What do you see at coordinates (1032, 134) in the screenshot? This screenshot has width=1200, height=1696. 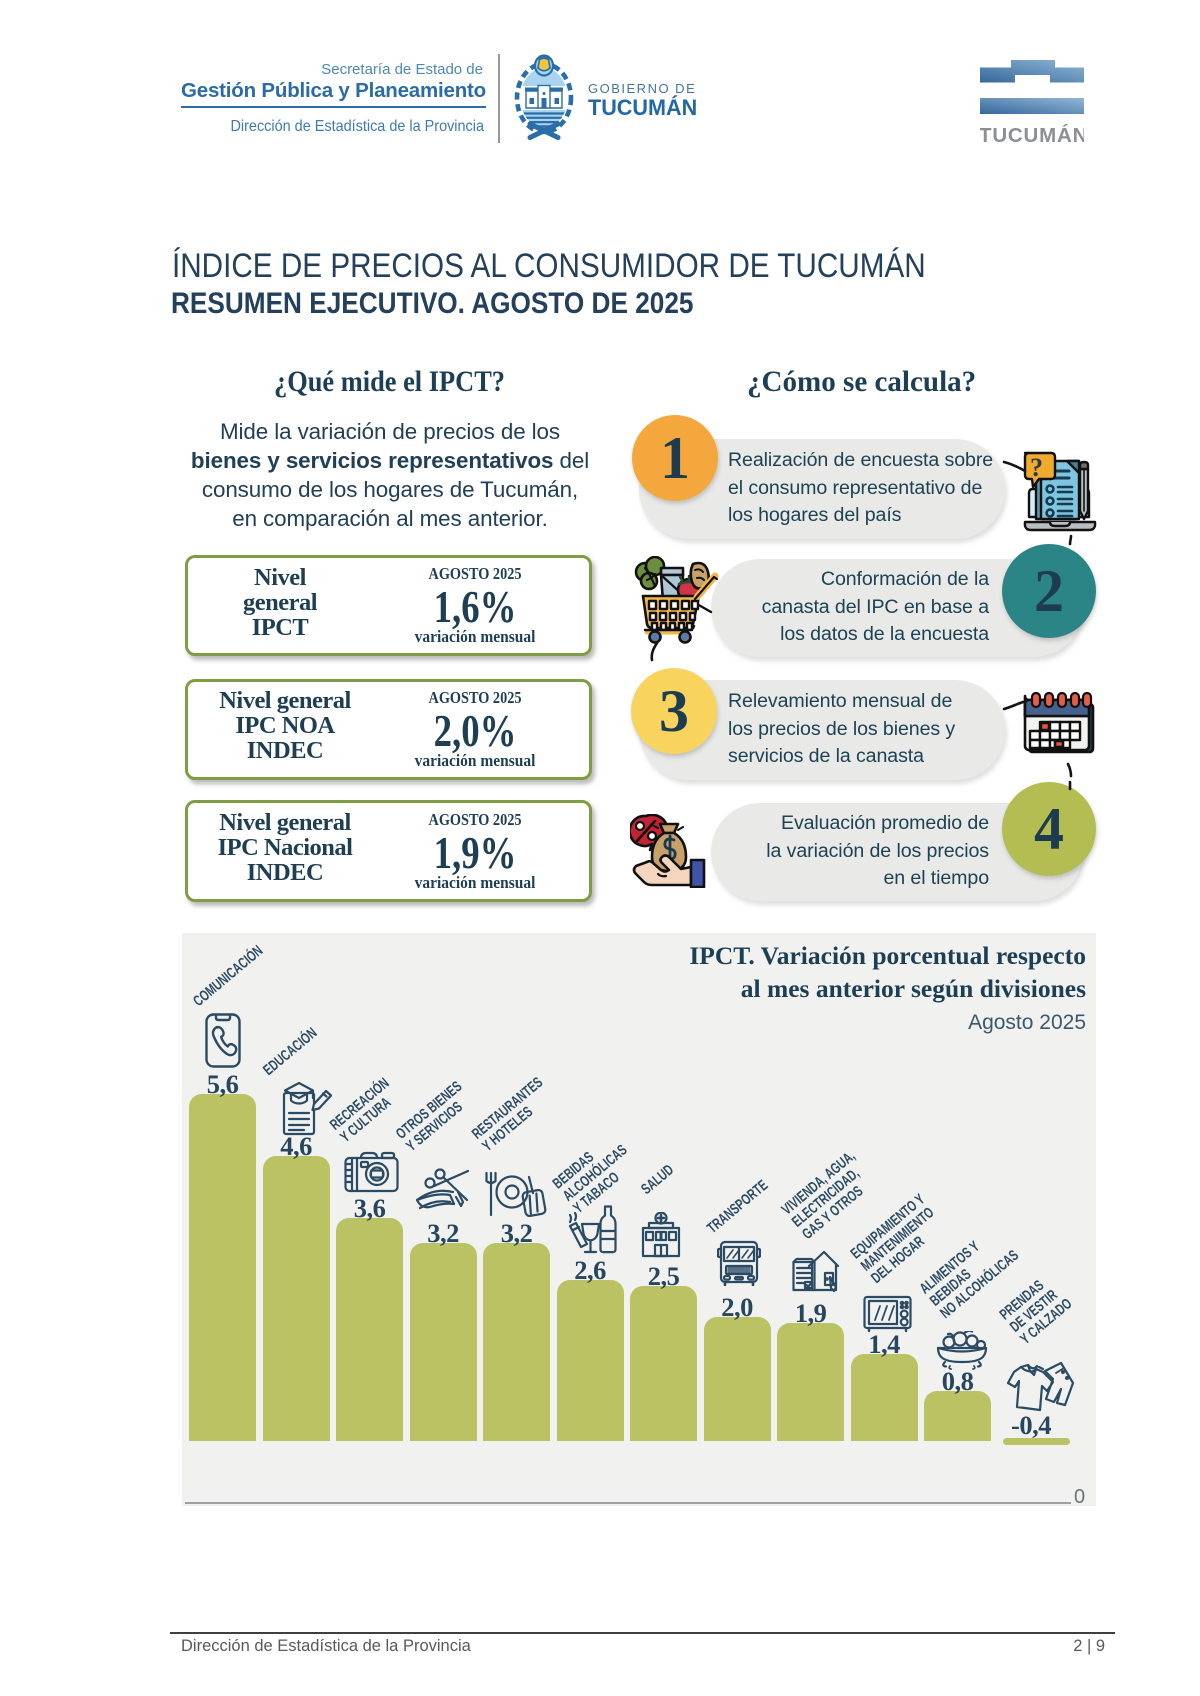 I see `svg-text: TUCUMÁN` at bounding box center [1032, 134].